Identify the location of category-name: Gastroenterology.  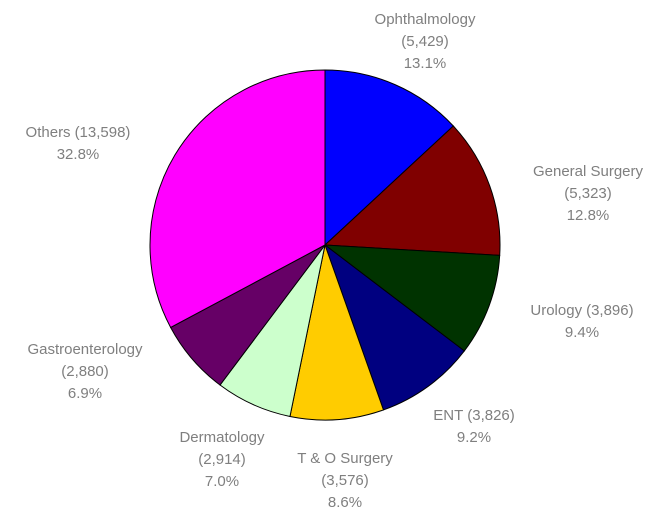
(85, 349).